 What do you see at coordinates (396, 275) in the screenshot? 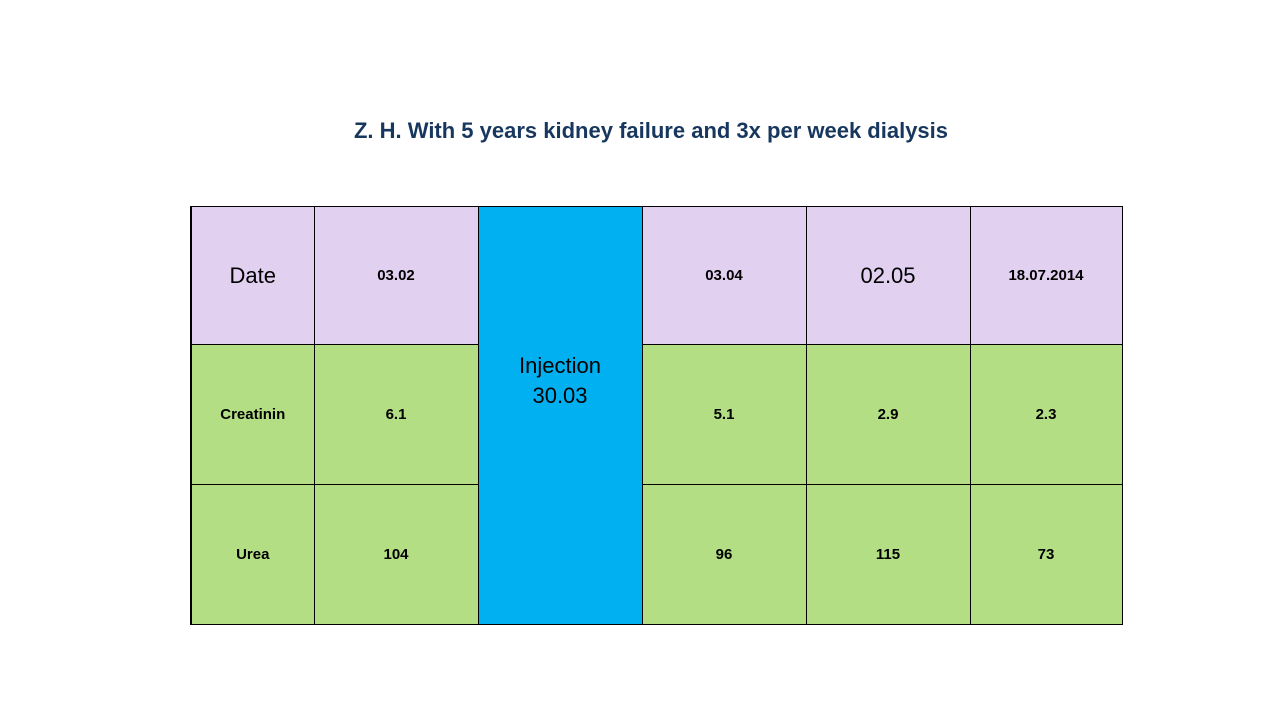
I see `date-cell: 03.02` at bounding box center [396, 275].